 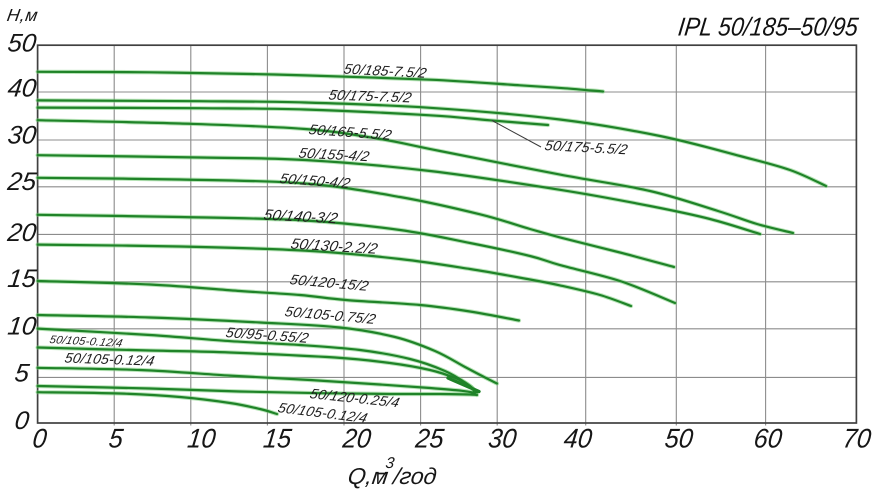 What do you see at coordinates (385, 72) in the screenshot?
I see `svg-text: 50/185-7.5/2` at bounding box center [385, 72].